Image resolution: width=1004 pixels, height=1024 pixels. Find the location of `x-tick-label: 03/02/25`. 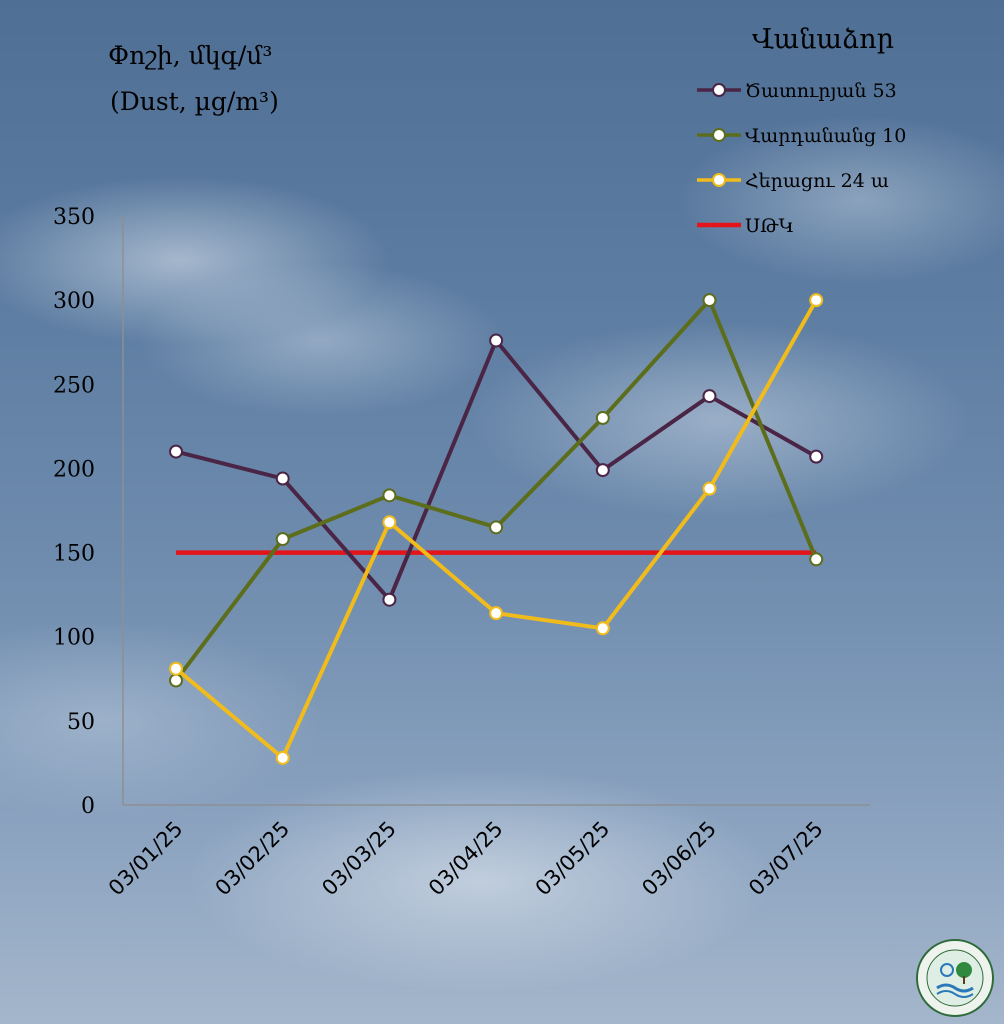

x-tick-label: 03/02/25 is located at coordinates (253, 859).